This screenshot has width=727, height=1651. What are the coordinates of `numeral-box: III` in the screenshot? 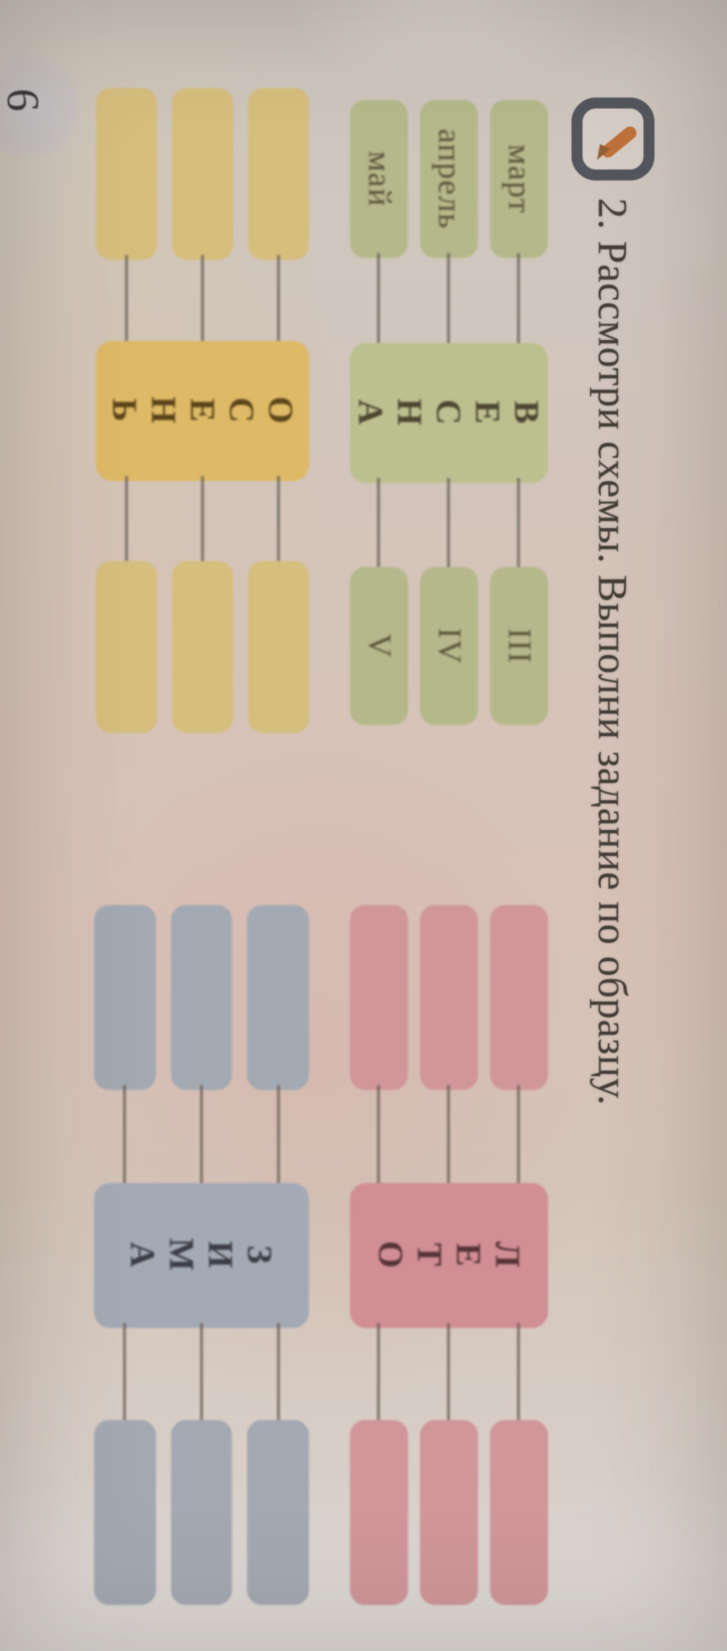 It's located at (519, 646).